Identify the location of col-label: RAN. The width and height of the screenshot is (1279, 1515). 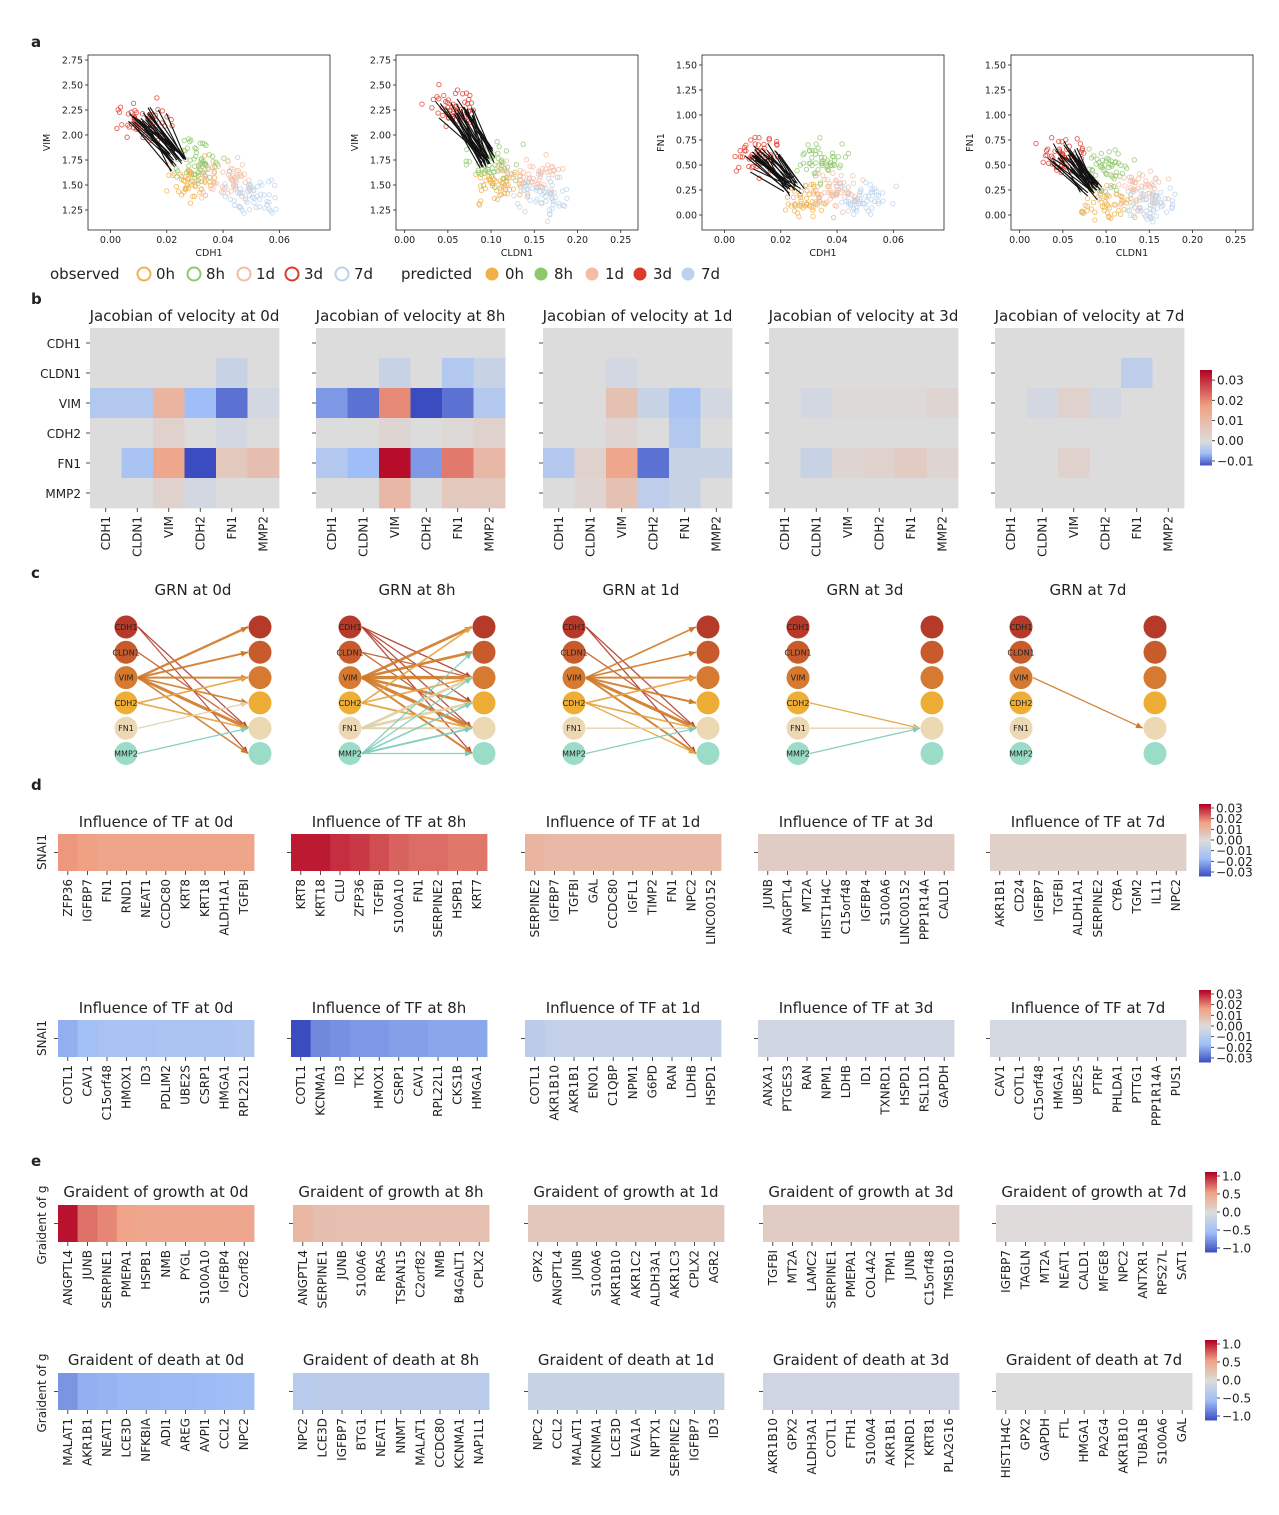
(807, 1077).